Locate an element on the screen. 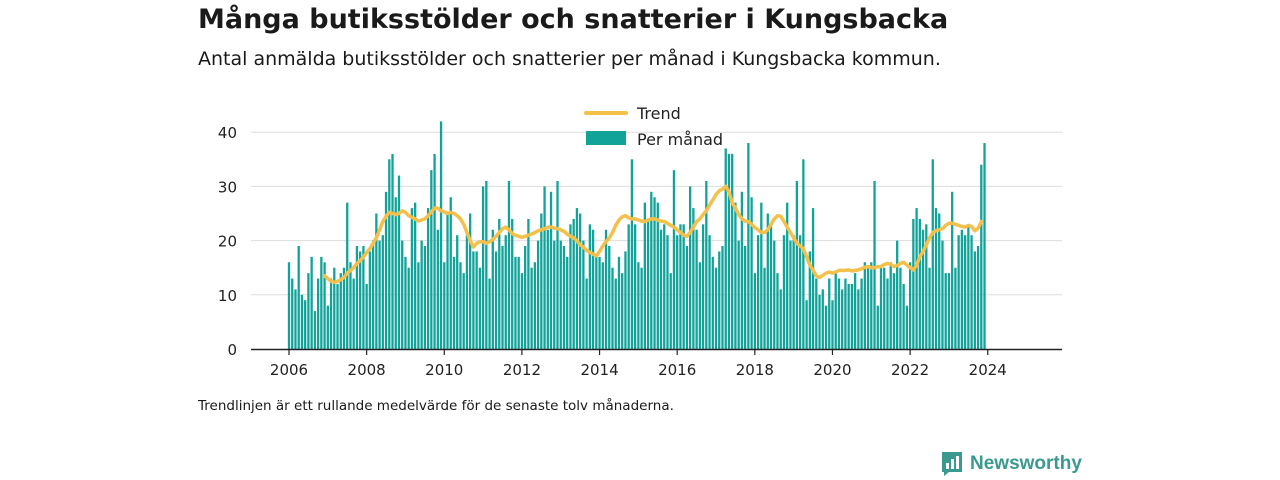 This screenshot has height=480, width=1280. x-tick-label-2006: 2006 is located at coordinates (289, 370).